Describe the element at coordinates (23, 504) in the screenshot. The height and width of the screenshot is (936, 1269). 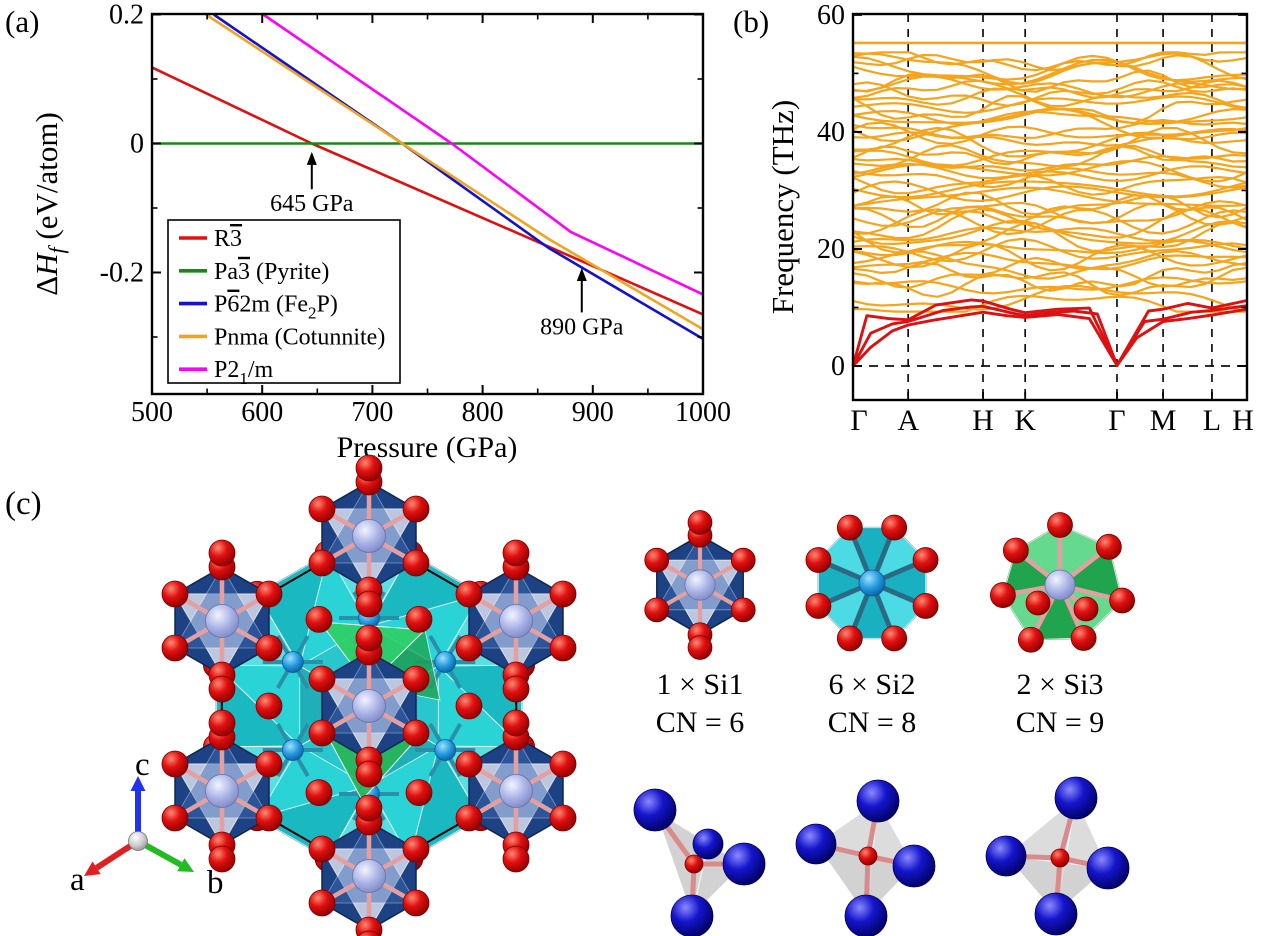
I see `panel-c-label: (c)` at that location.